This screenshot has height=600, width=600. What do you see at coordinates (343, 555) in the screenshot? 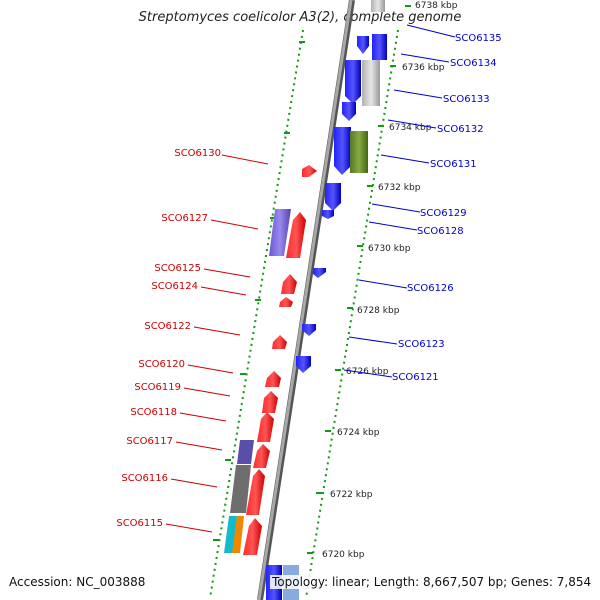
I see `scale-label: 6720 kbp` at bounding box center [343, 555].